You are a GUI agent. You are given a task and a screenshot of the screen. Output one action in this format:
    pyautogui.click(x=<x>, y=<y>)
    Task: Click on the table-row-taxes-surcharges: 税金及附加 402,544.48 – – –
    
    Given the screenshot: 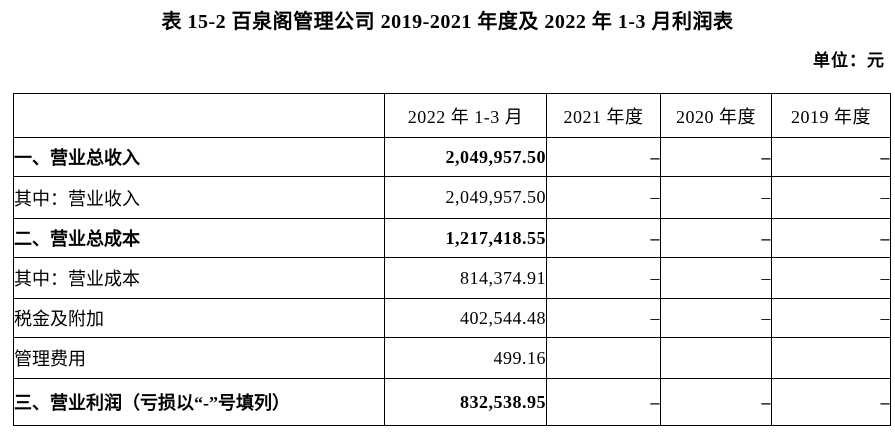 What is the action you would take?
    pyautogui.click(x=452, y=318)
    